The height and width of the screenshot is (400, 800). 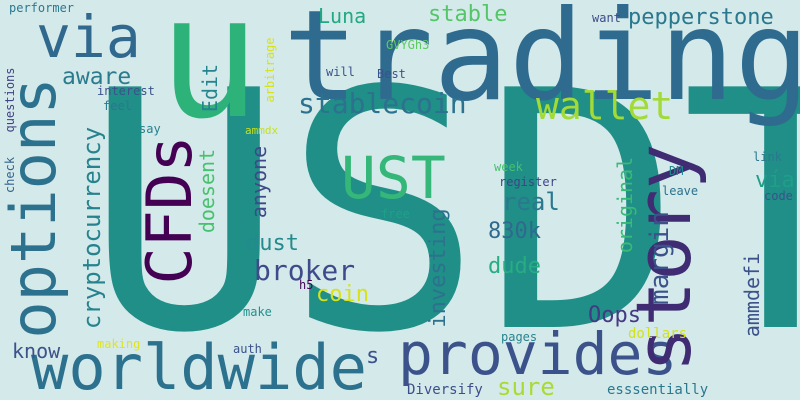 I want to click on word-original: original, so click(x=625, y=205).